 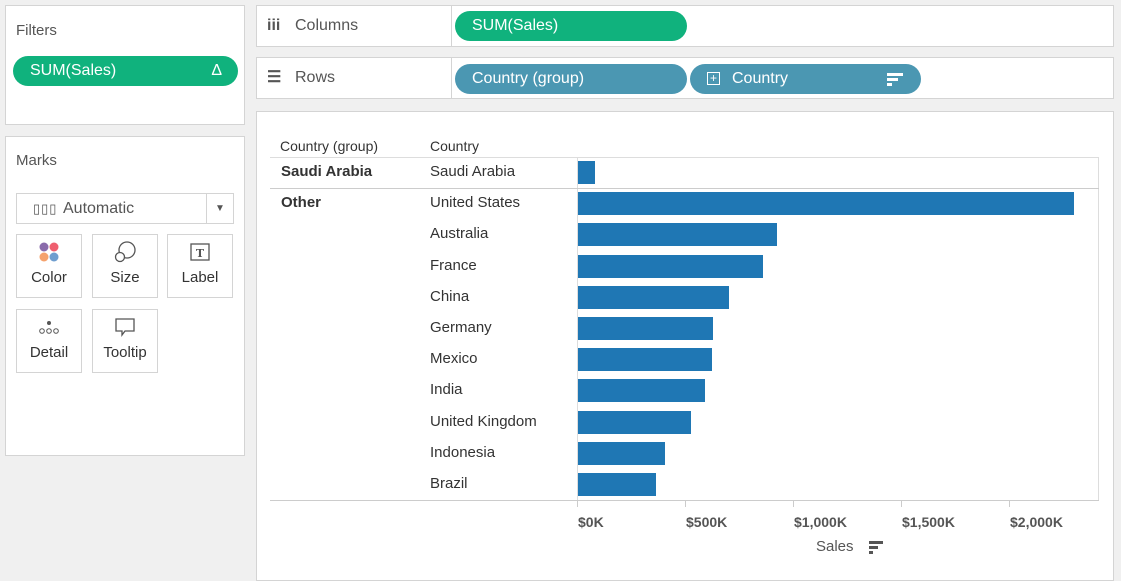 What do you see at coordinates (125, 327) in the screenshot?
I see `tooltip-icon` at bounding box center [125, 327].